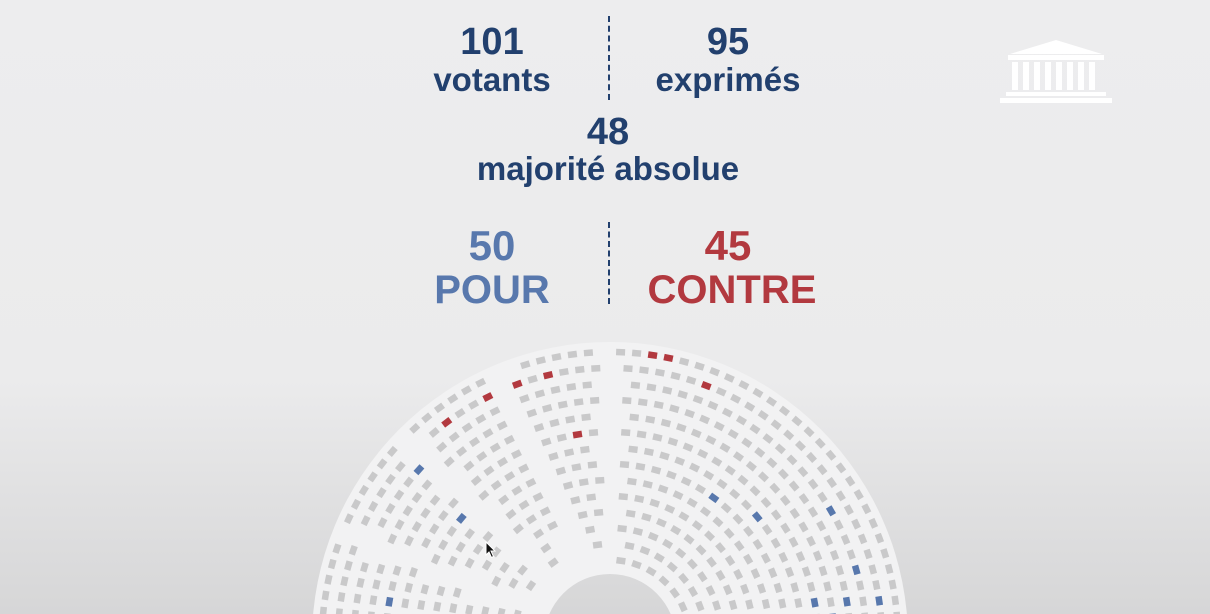  Describe the element at coordinates (609, 58) in the screenshot. I see `top-divider` at that location.